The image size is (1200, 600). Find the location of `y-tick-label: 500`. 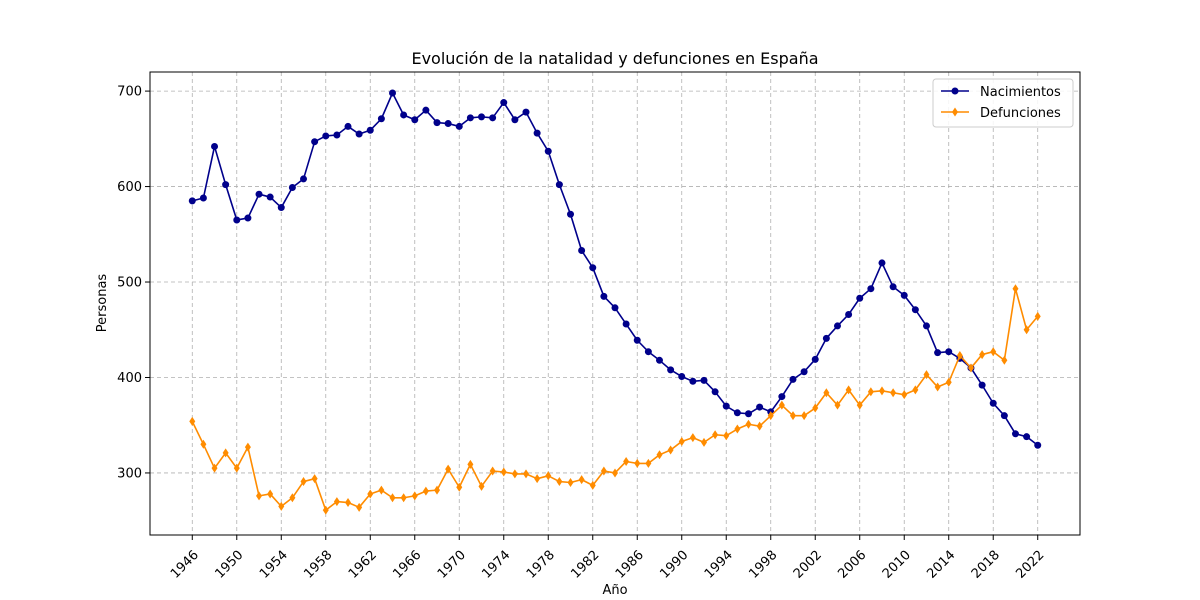

y-tick-label: 500 is located at coordinates (129, 283).